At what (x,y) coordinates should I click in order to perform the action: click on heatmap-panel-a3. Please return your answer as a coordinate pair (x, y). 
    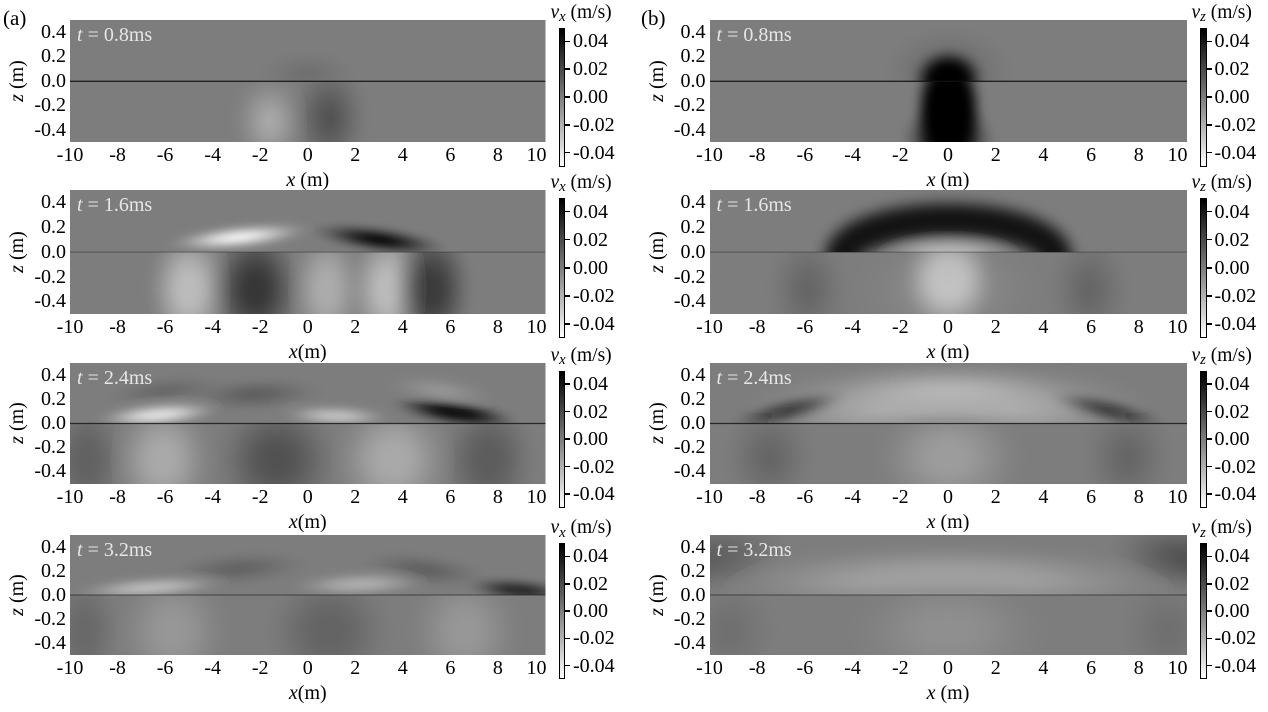
    Looking at the image, I should click on (308, 423).